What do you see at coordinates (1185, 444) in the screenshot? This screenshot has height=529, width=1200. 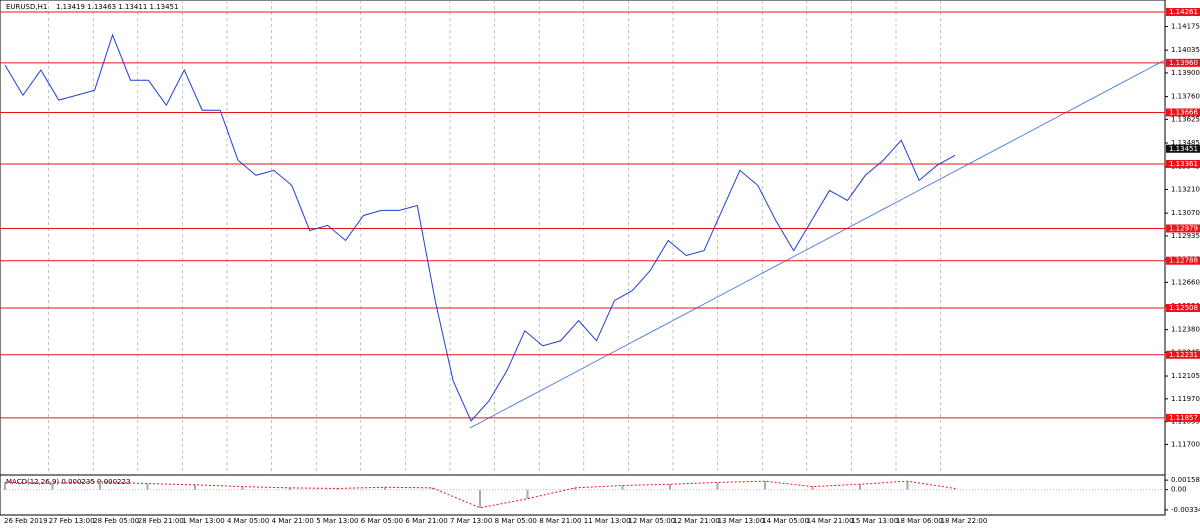 I see `price-tick-label: 1.11700` at bounding box center [1185, 444].